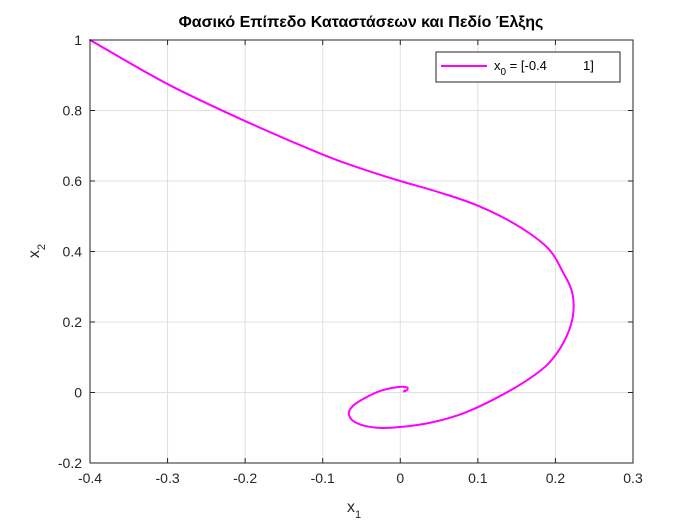 The image size is (700, 525). What do you see at coordinates (73, 181) in the screenshot?
I see `y-tick-label-4: 0.6` at bounding box center [73, 181].